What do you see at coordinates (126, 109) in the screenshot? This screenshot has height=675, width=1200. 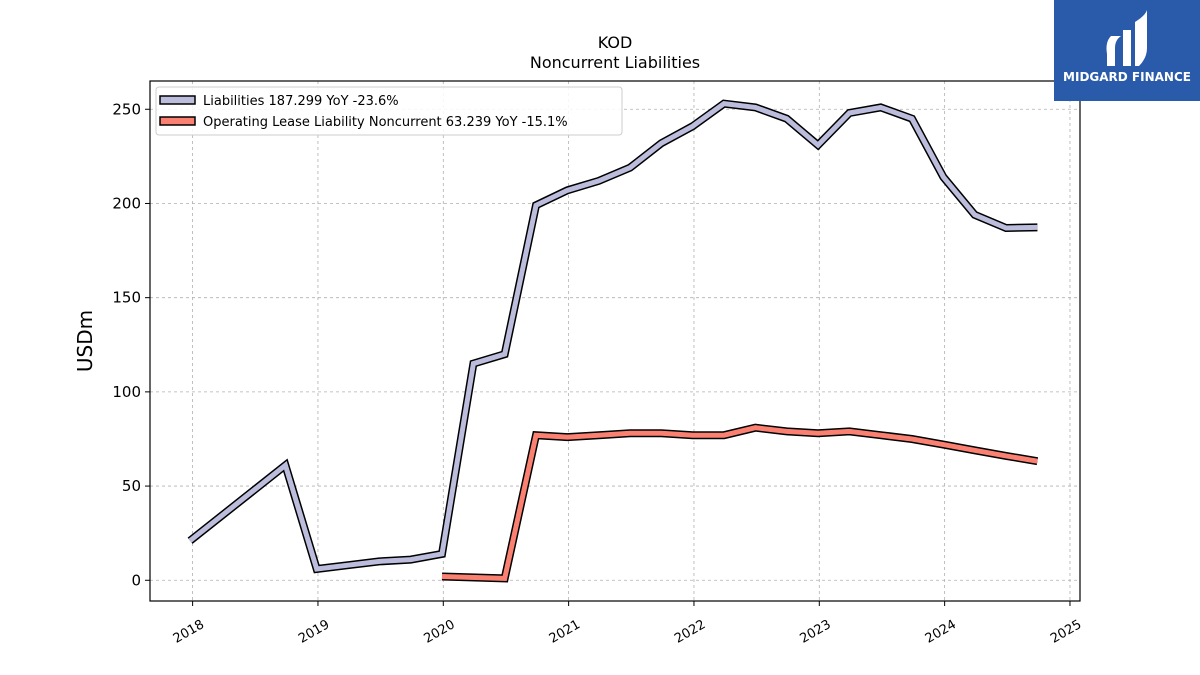 I see `y-tick-label: 250` at bounding box center [126, 109].